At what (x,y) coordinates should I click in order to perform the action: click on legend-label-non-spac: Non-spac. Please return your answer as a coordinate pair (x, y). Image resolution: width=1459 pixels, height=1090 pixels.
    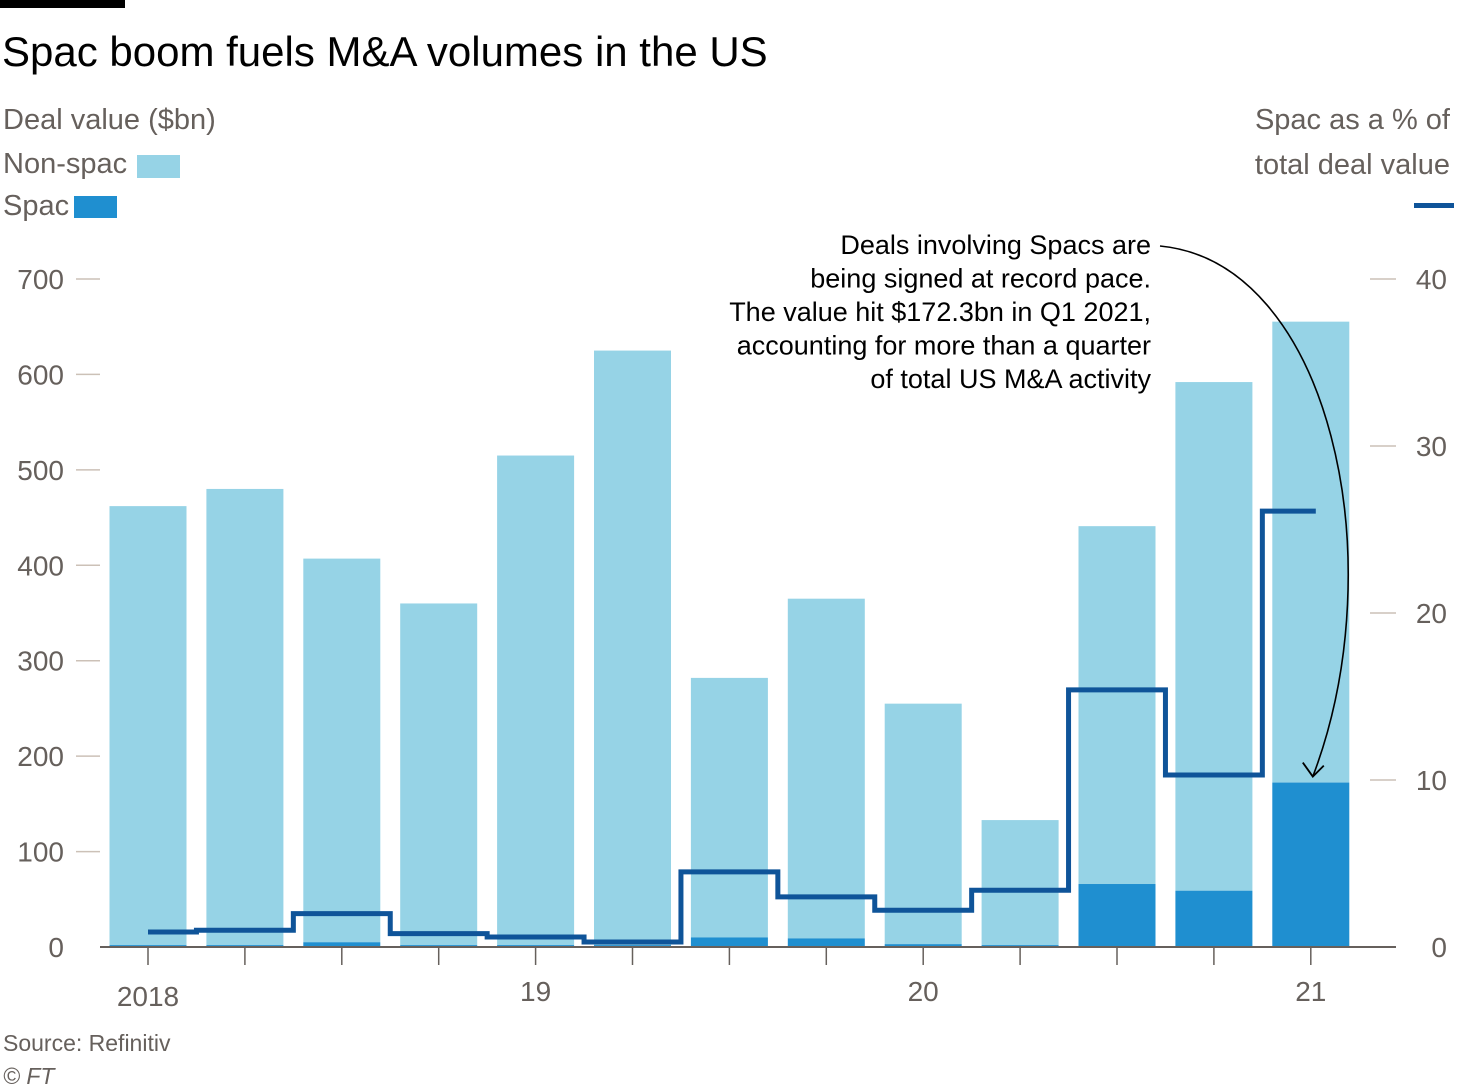
    Looking at the image, I should click on (65, 164).